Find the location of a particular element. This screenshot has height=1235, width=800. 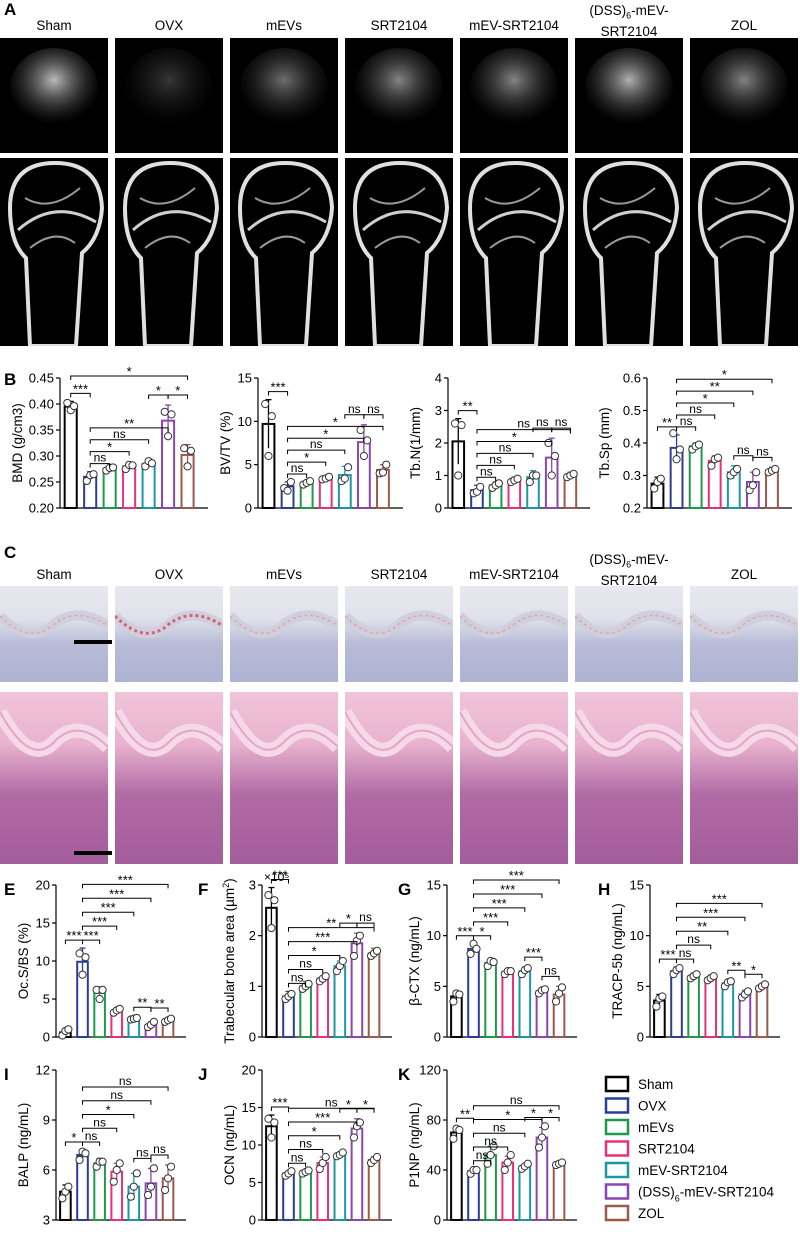

legend-label: Sham is located at coordinates (655, 1084).